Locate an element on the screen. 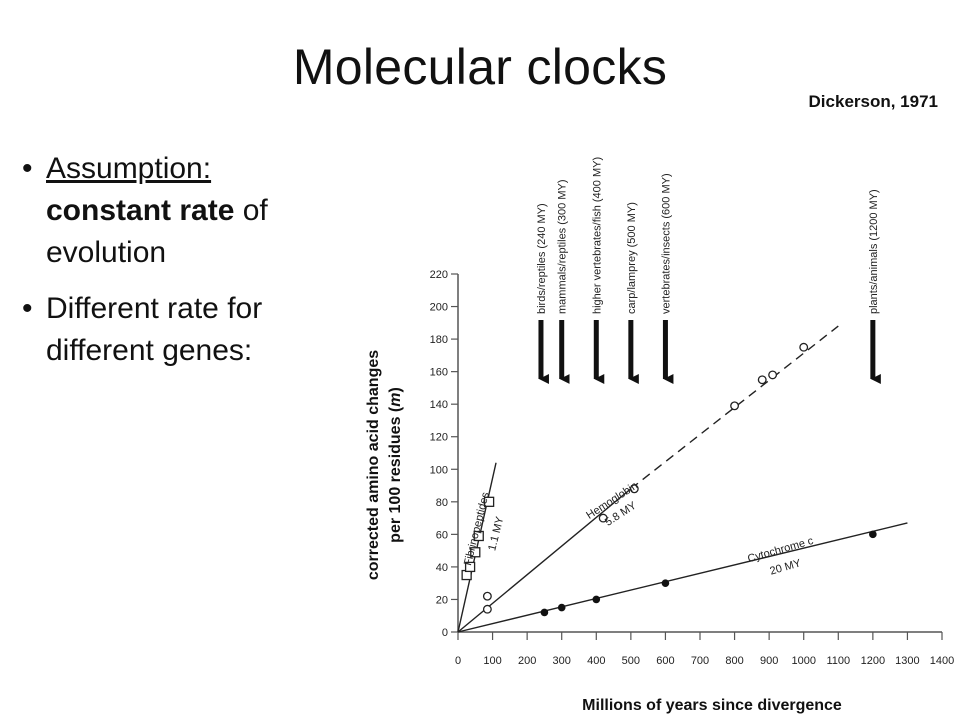 Image resolution: width=960 pixels, height=725 pixels. y-tick-label: 0 is located at coordinates (445, 633).